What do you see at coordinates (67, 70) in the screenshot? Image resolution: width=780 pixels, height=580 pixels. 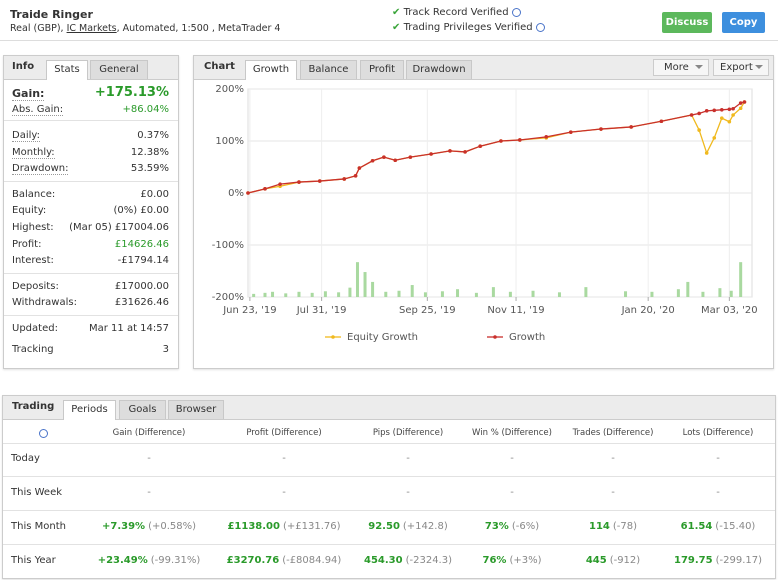 I see `tab: Stats` at bounding box center [67, 70].